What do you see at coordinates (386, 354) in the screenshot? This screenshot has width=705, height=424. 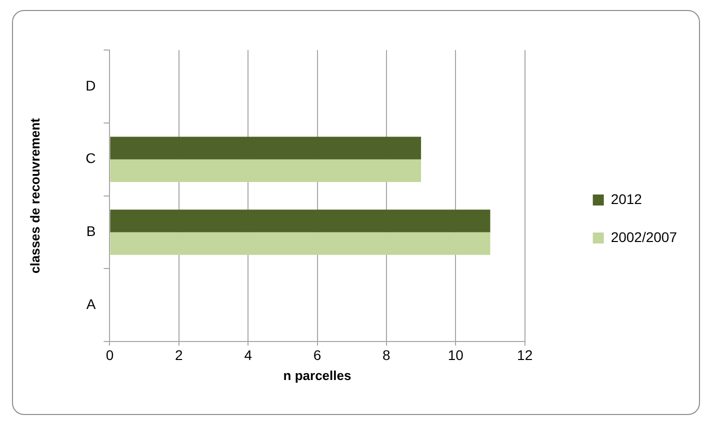 I see `x-tick-label: 8` at bounding box center [386, 354].